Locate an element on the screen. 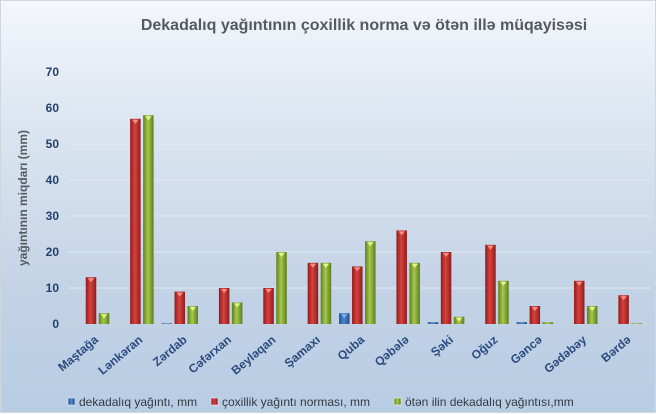  legend-item: ötən ilin dekadalıq yağıntısı,mm is located at coordinates (483, 402).